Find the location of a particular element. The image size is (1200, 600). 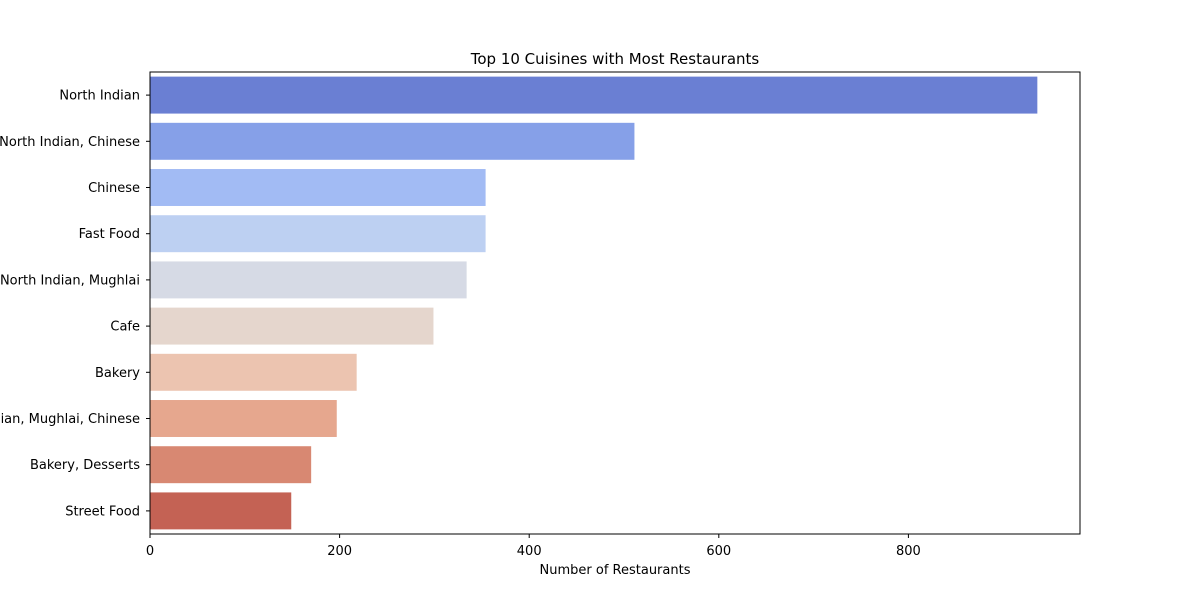

x-tick-label: 600 is located at coordinates (718, 551).